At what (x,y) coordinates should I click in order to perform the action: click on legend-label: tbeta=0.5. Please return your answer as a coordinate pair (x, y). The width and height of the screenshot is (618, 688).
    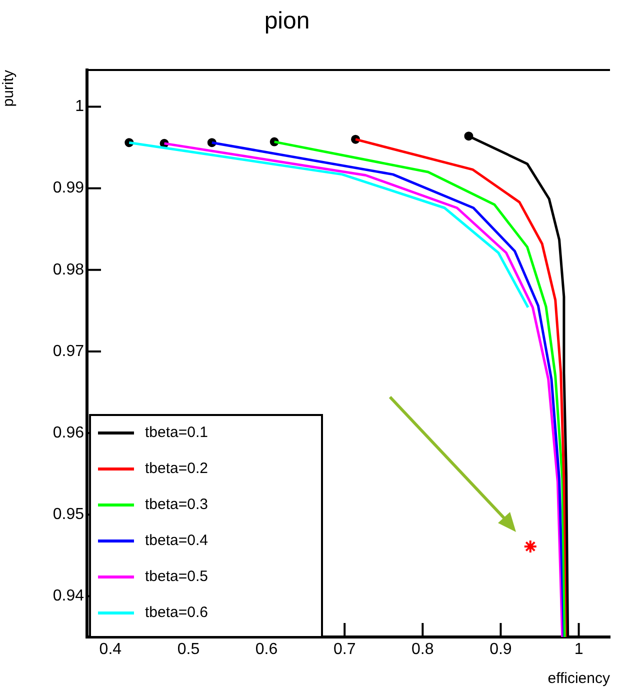
    Looking at the image, I should click on (176, 577).